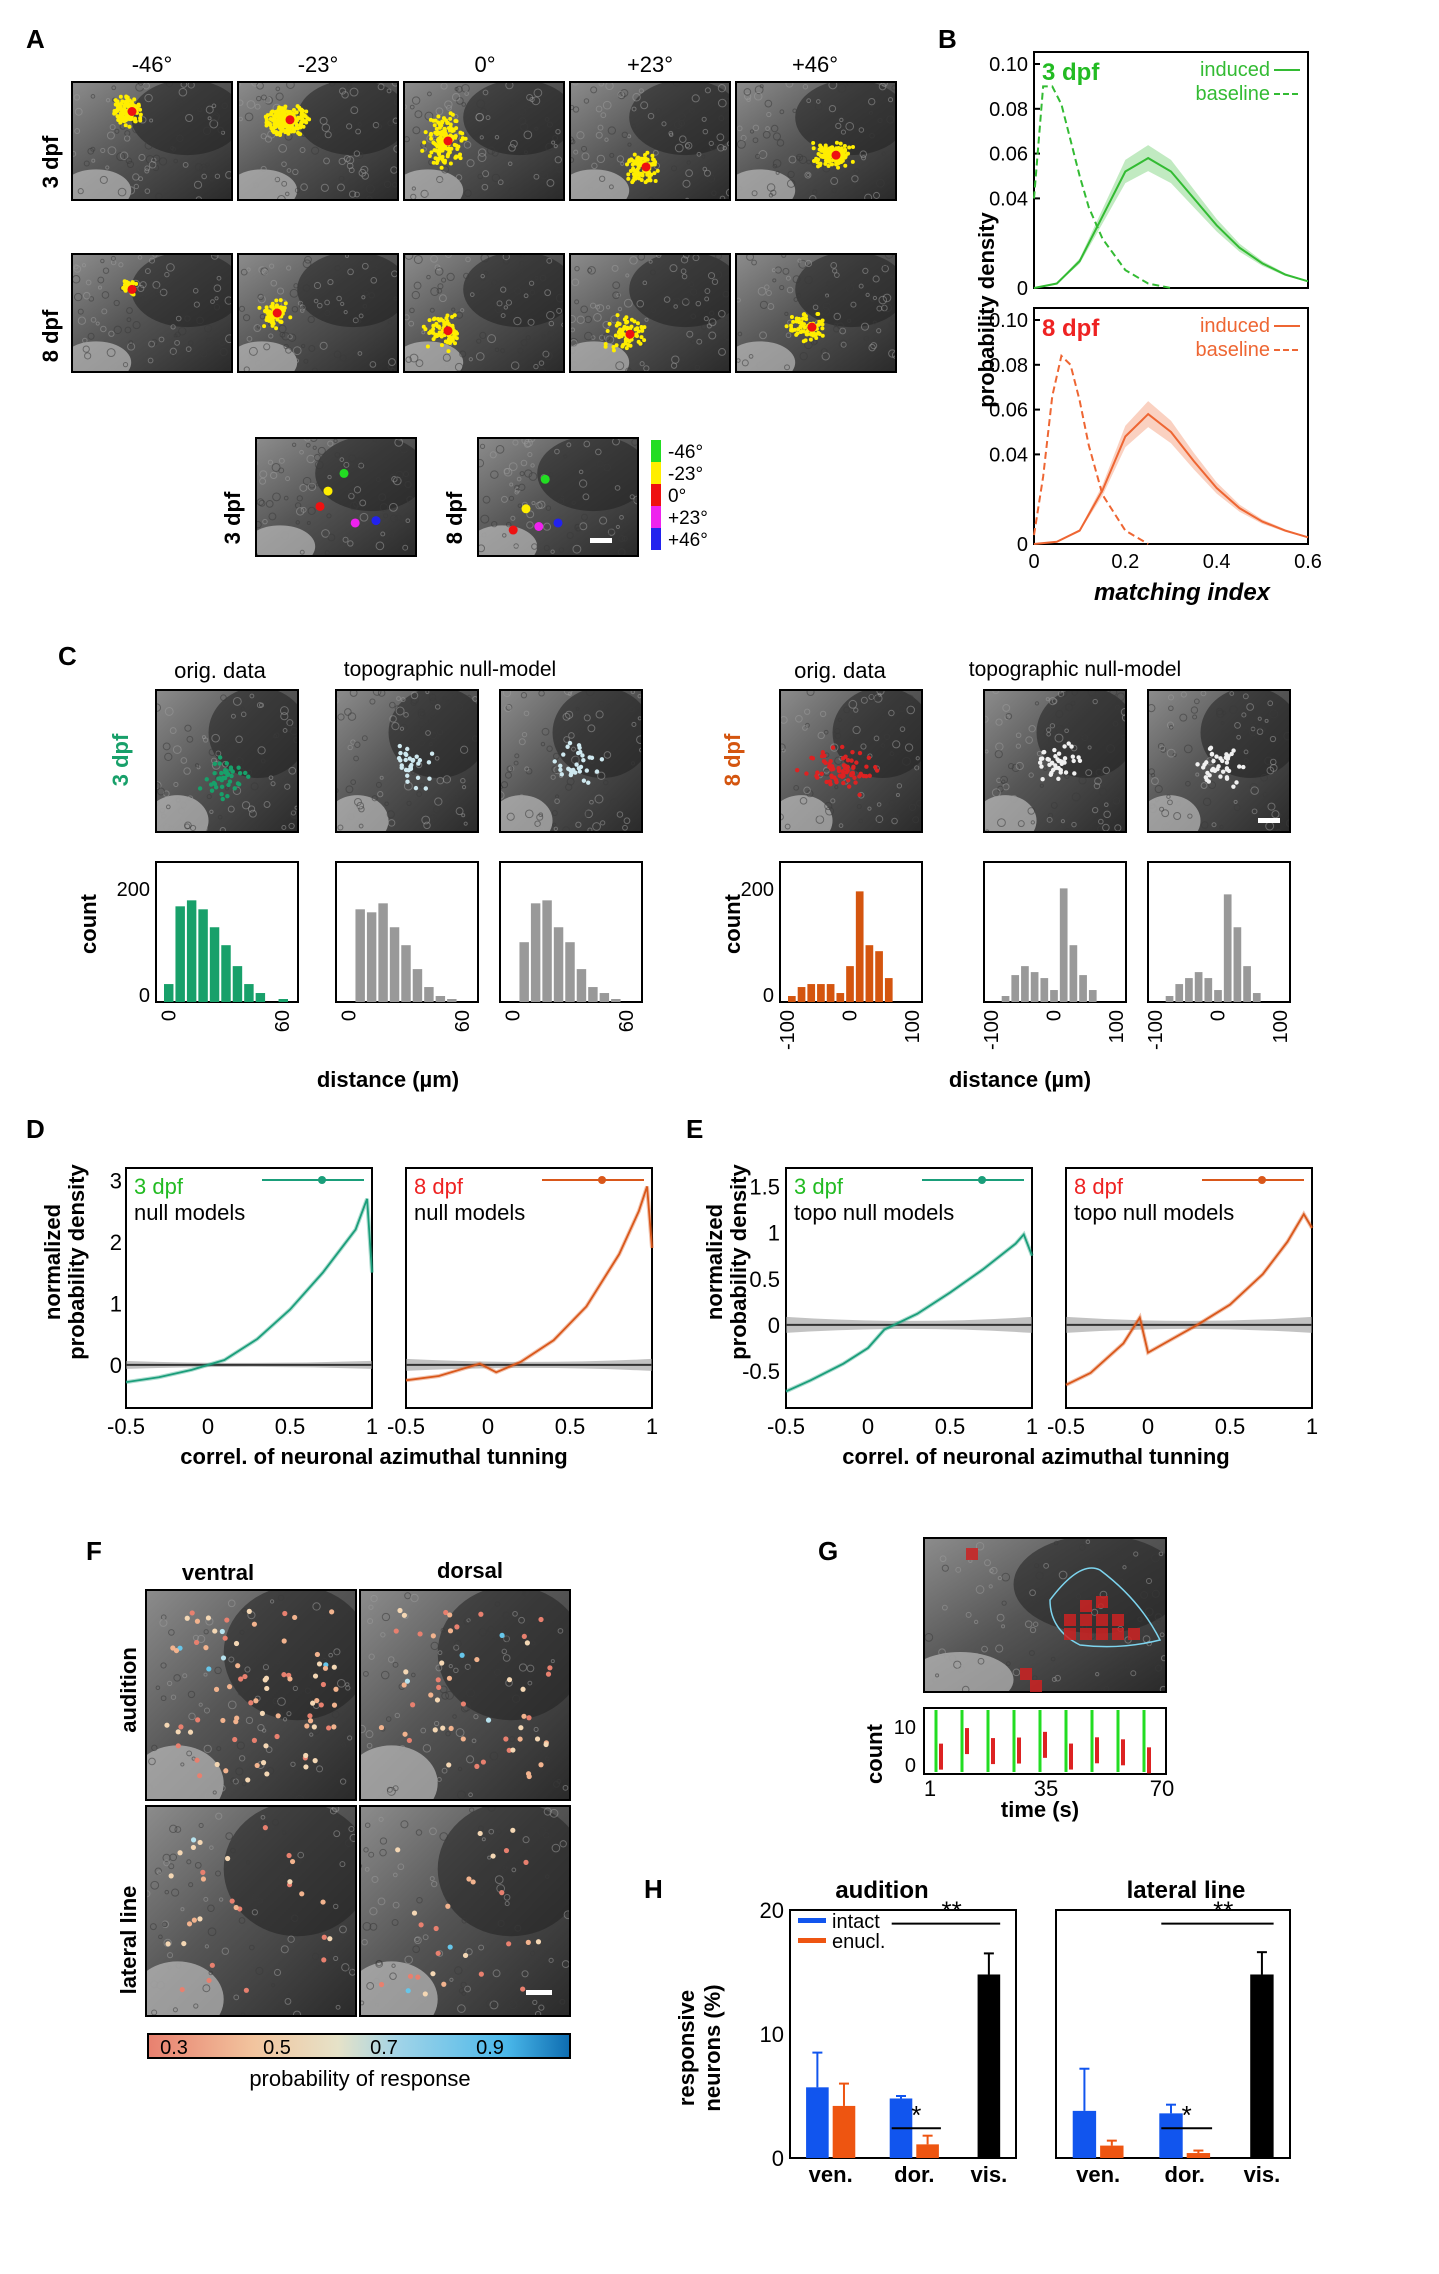 The image size is (1439, 2274). What do you see at coordinates (1262, 2174) in the screenshot?
I see `h-xtick-label: vis.` at bounding box center [1262, 2174].